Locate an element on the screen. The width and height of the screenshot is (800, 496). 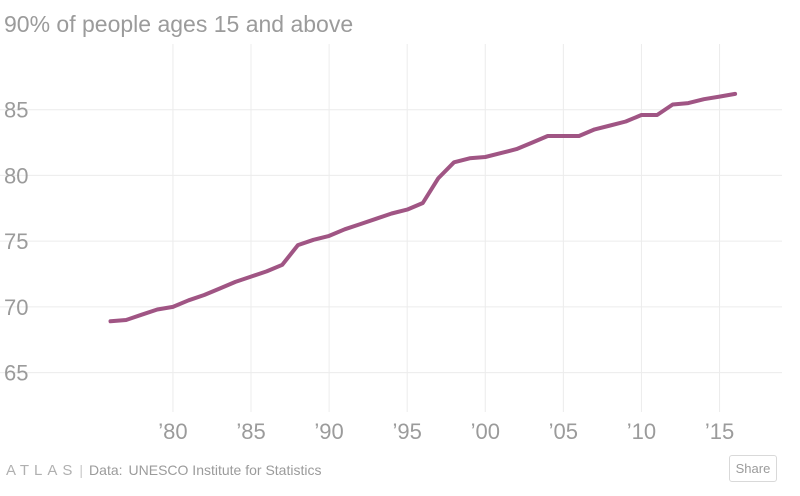
x-tick-label: ’90 is located at coordinates (328, 431).